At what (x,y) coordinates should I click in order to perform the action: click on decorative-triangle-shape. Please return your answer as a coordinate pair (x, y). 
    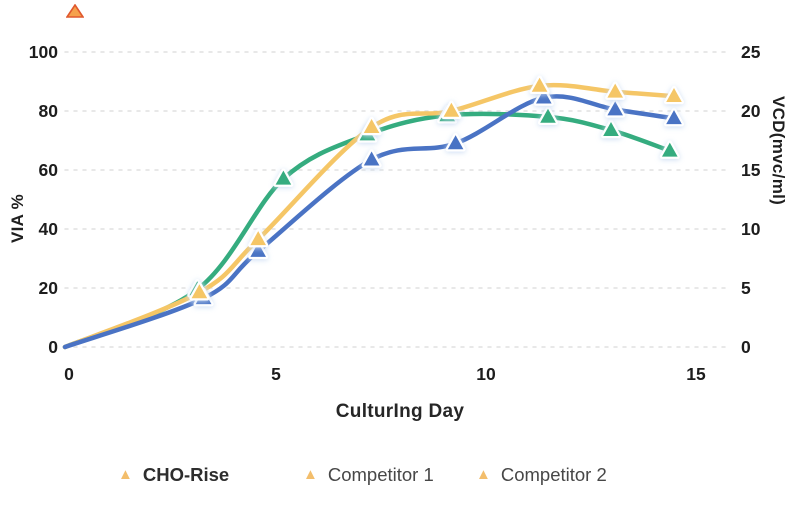
    Looking at the image, I should click on (75, 11).